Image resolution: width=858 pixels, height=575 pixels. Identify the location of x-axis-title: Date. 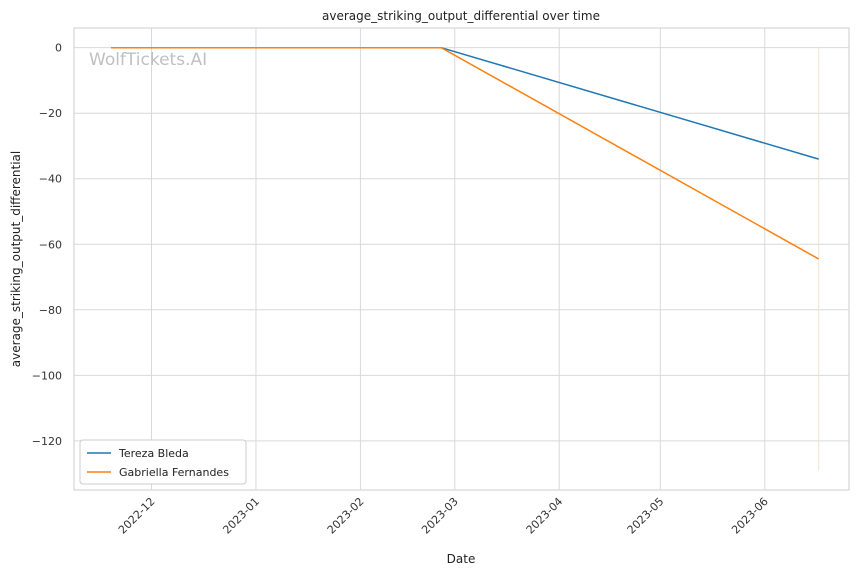
(461, 559).